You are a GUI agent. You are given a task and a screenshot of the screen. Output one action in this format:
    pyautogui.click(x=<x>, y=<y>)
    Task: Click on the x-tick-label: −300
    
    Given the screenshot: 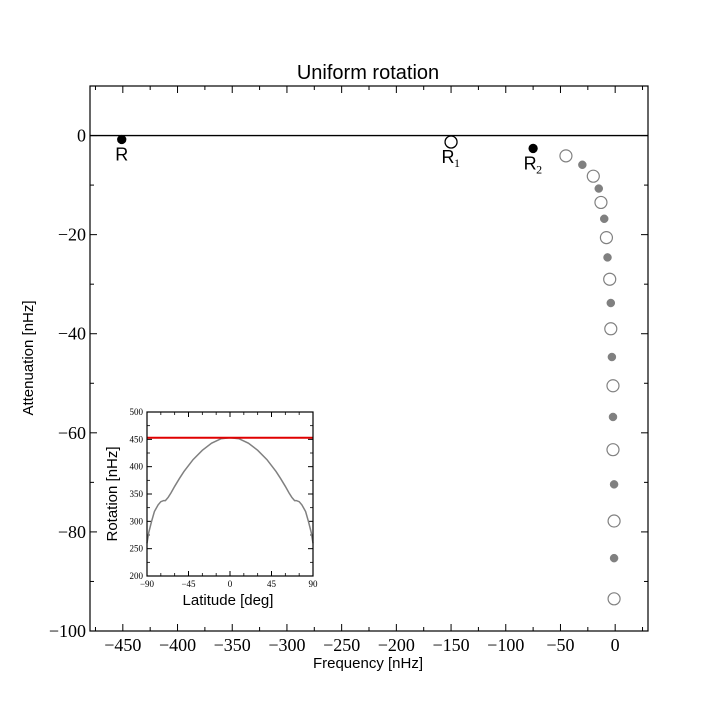 What is the action you would take?
    pyautogui.click(x=286, y=645)
    